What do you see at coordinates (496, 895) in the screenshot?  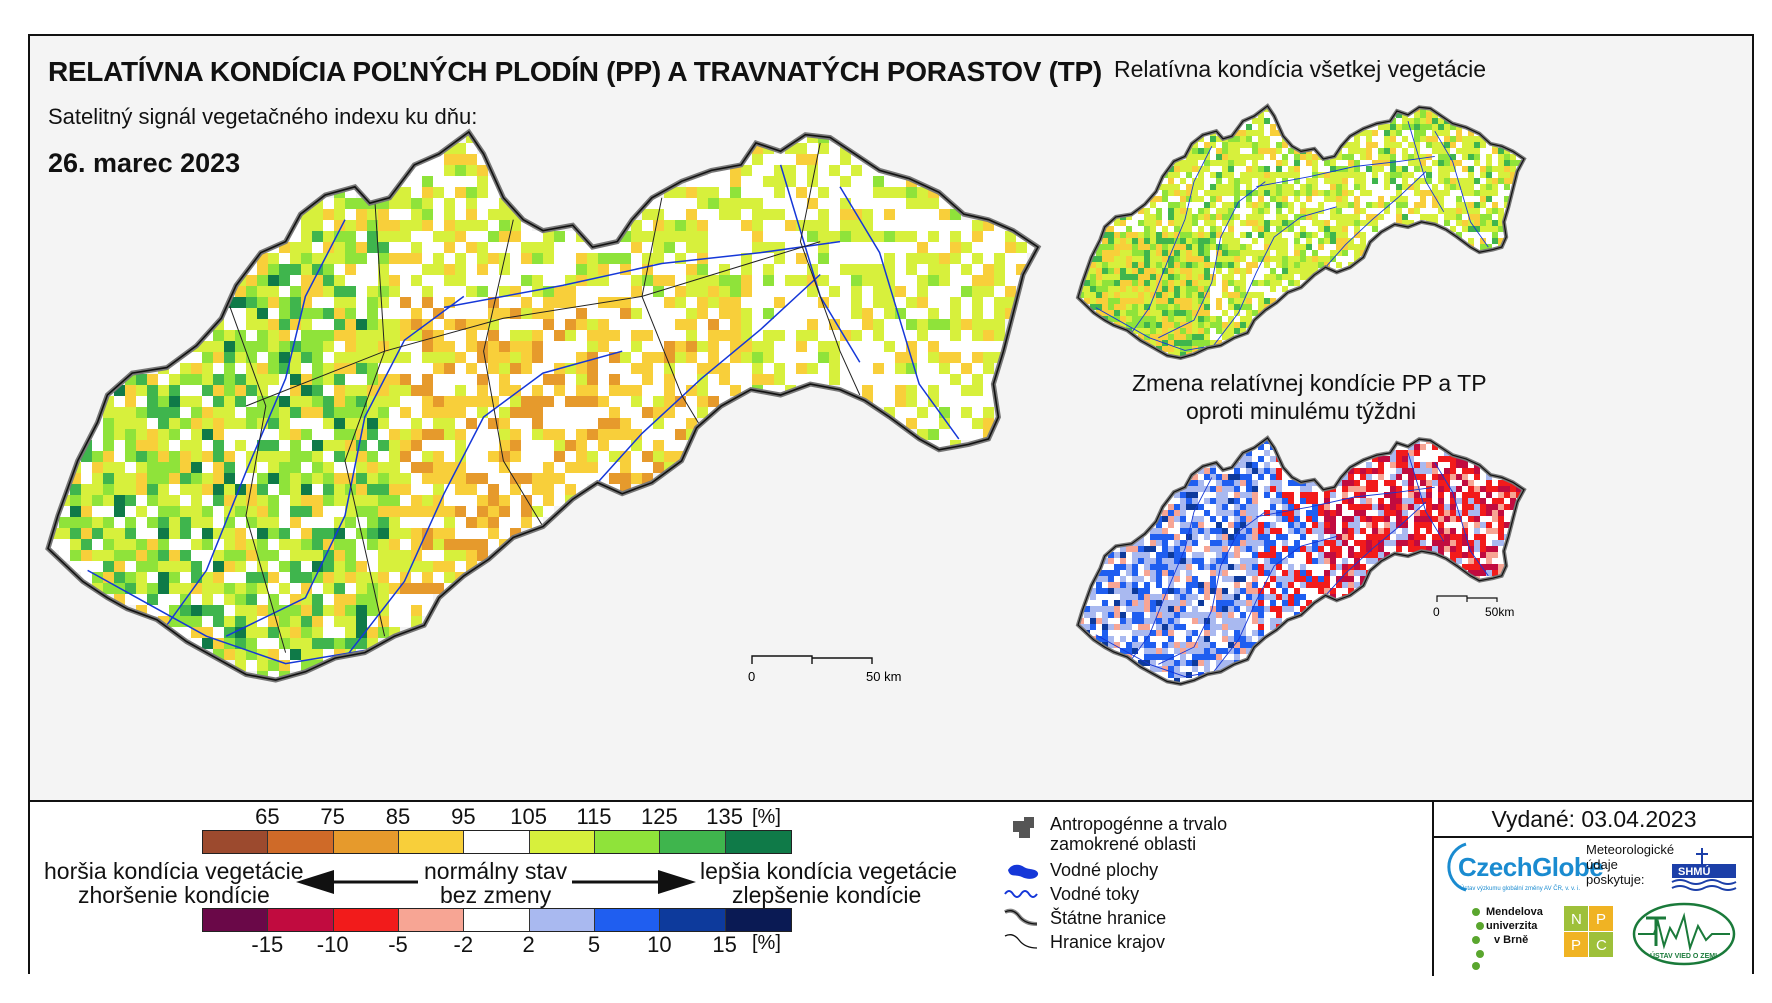 I see `legend-normal-2: bez zmeny` at bounding box center [496, 895].